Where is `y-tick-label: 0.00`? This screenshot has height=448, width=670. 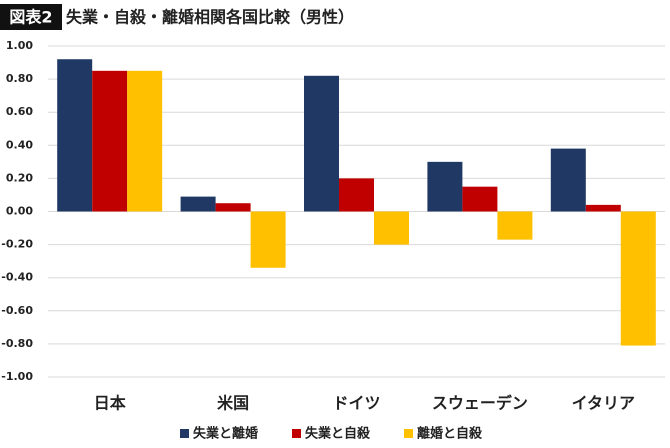
y-tick-label: 0.00 is located at coordinates (19, 211).